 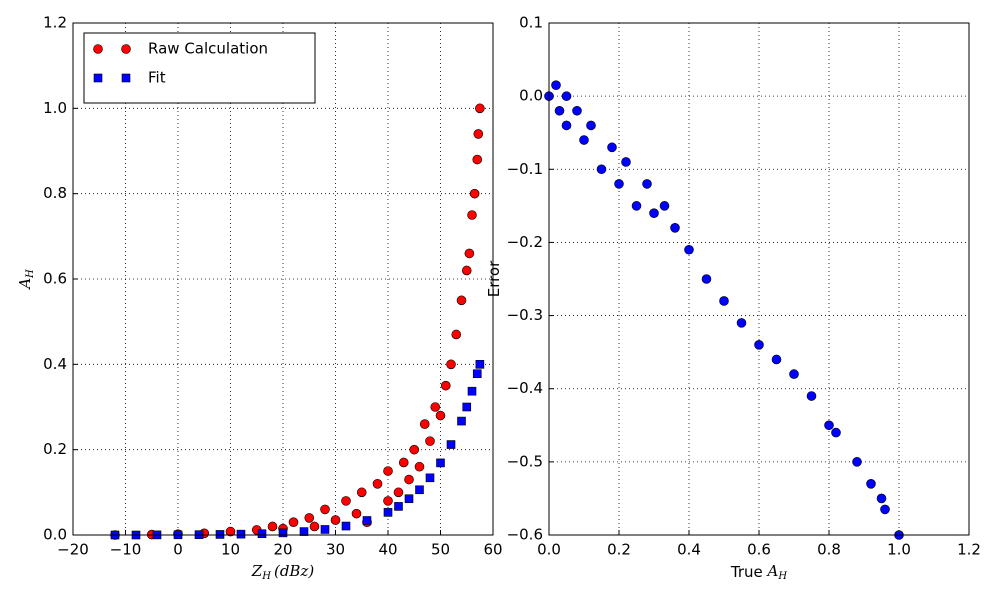 I want to click on label-symbol: Z, so click(x=257, y=571).